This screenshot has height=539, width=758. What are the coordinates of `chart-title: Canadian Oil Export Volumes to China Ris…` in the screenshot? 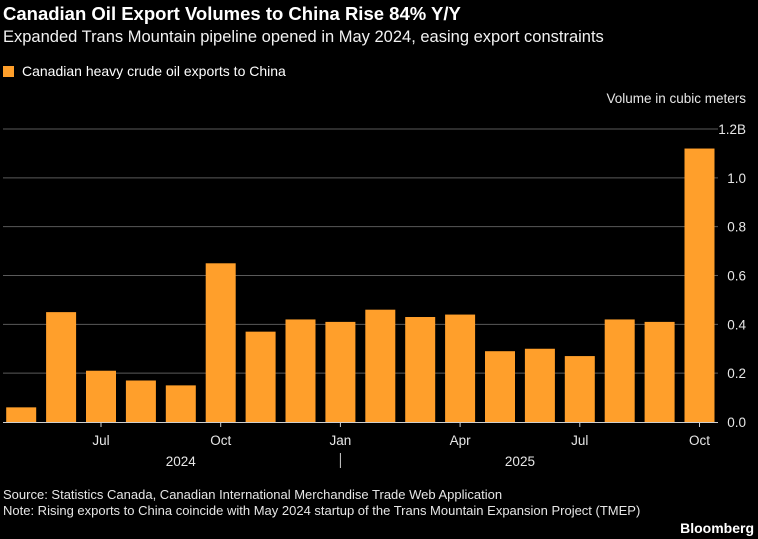 It's located at (232, 13).